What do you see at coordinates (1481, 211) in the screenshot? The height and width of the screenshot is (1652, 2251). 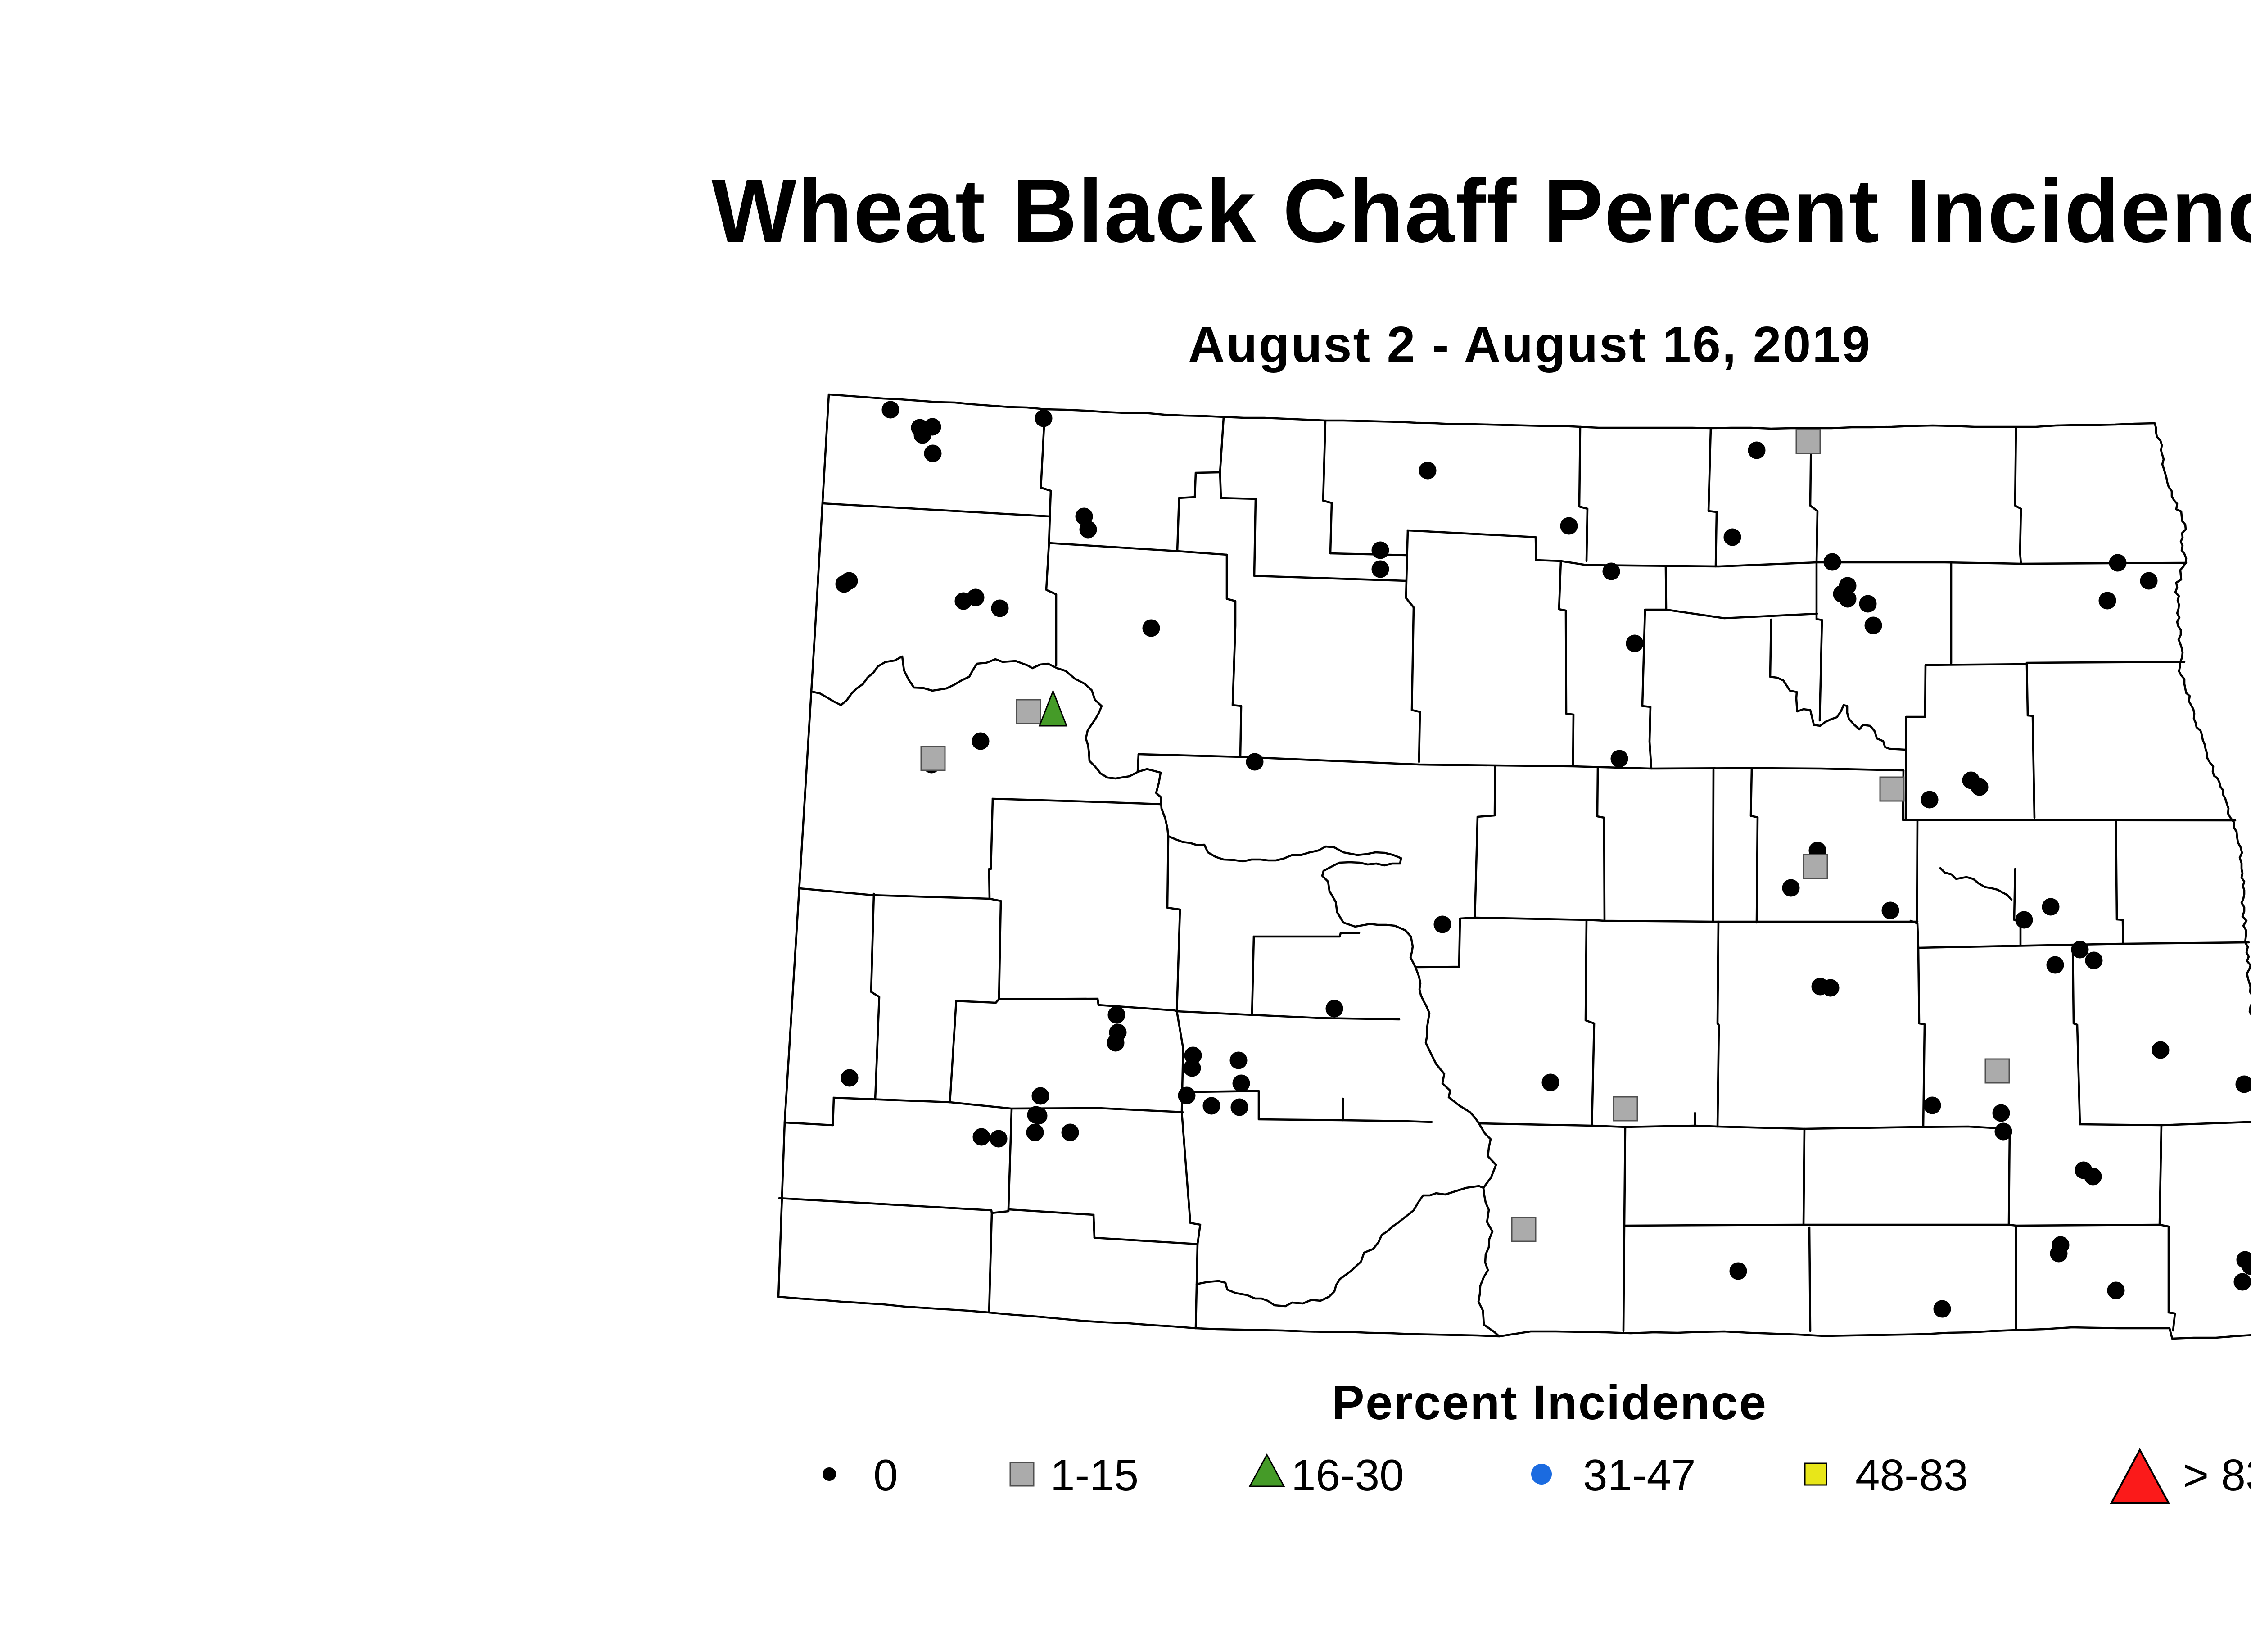 I see `svg-text:Wheat Black Chaff Percent Inci: Wheat Black Chaff Percent Incidence` at bounding box center [1481, 211].